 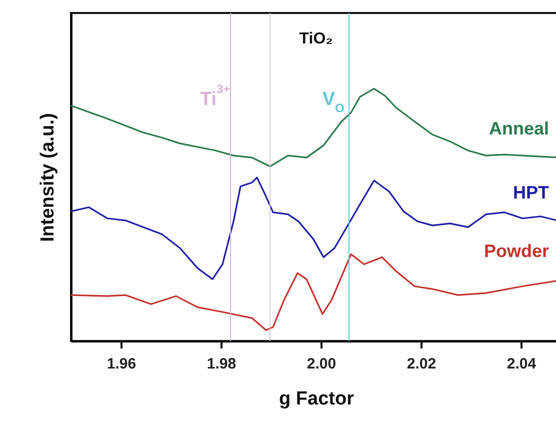 What do you see at coordinates (518, 128) in the screenshot?
I see `series-label: Anneal` at bounding box center [518, 128].